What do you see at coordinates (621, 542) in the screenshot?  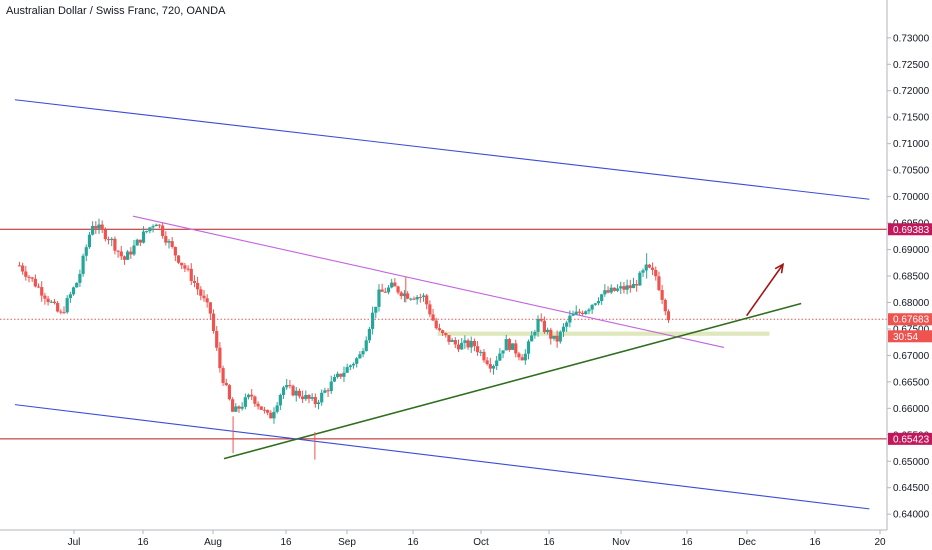 I see `x-tick-label: Nov` at bounding box center [621, 542].